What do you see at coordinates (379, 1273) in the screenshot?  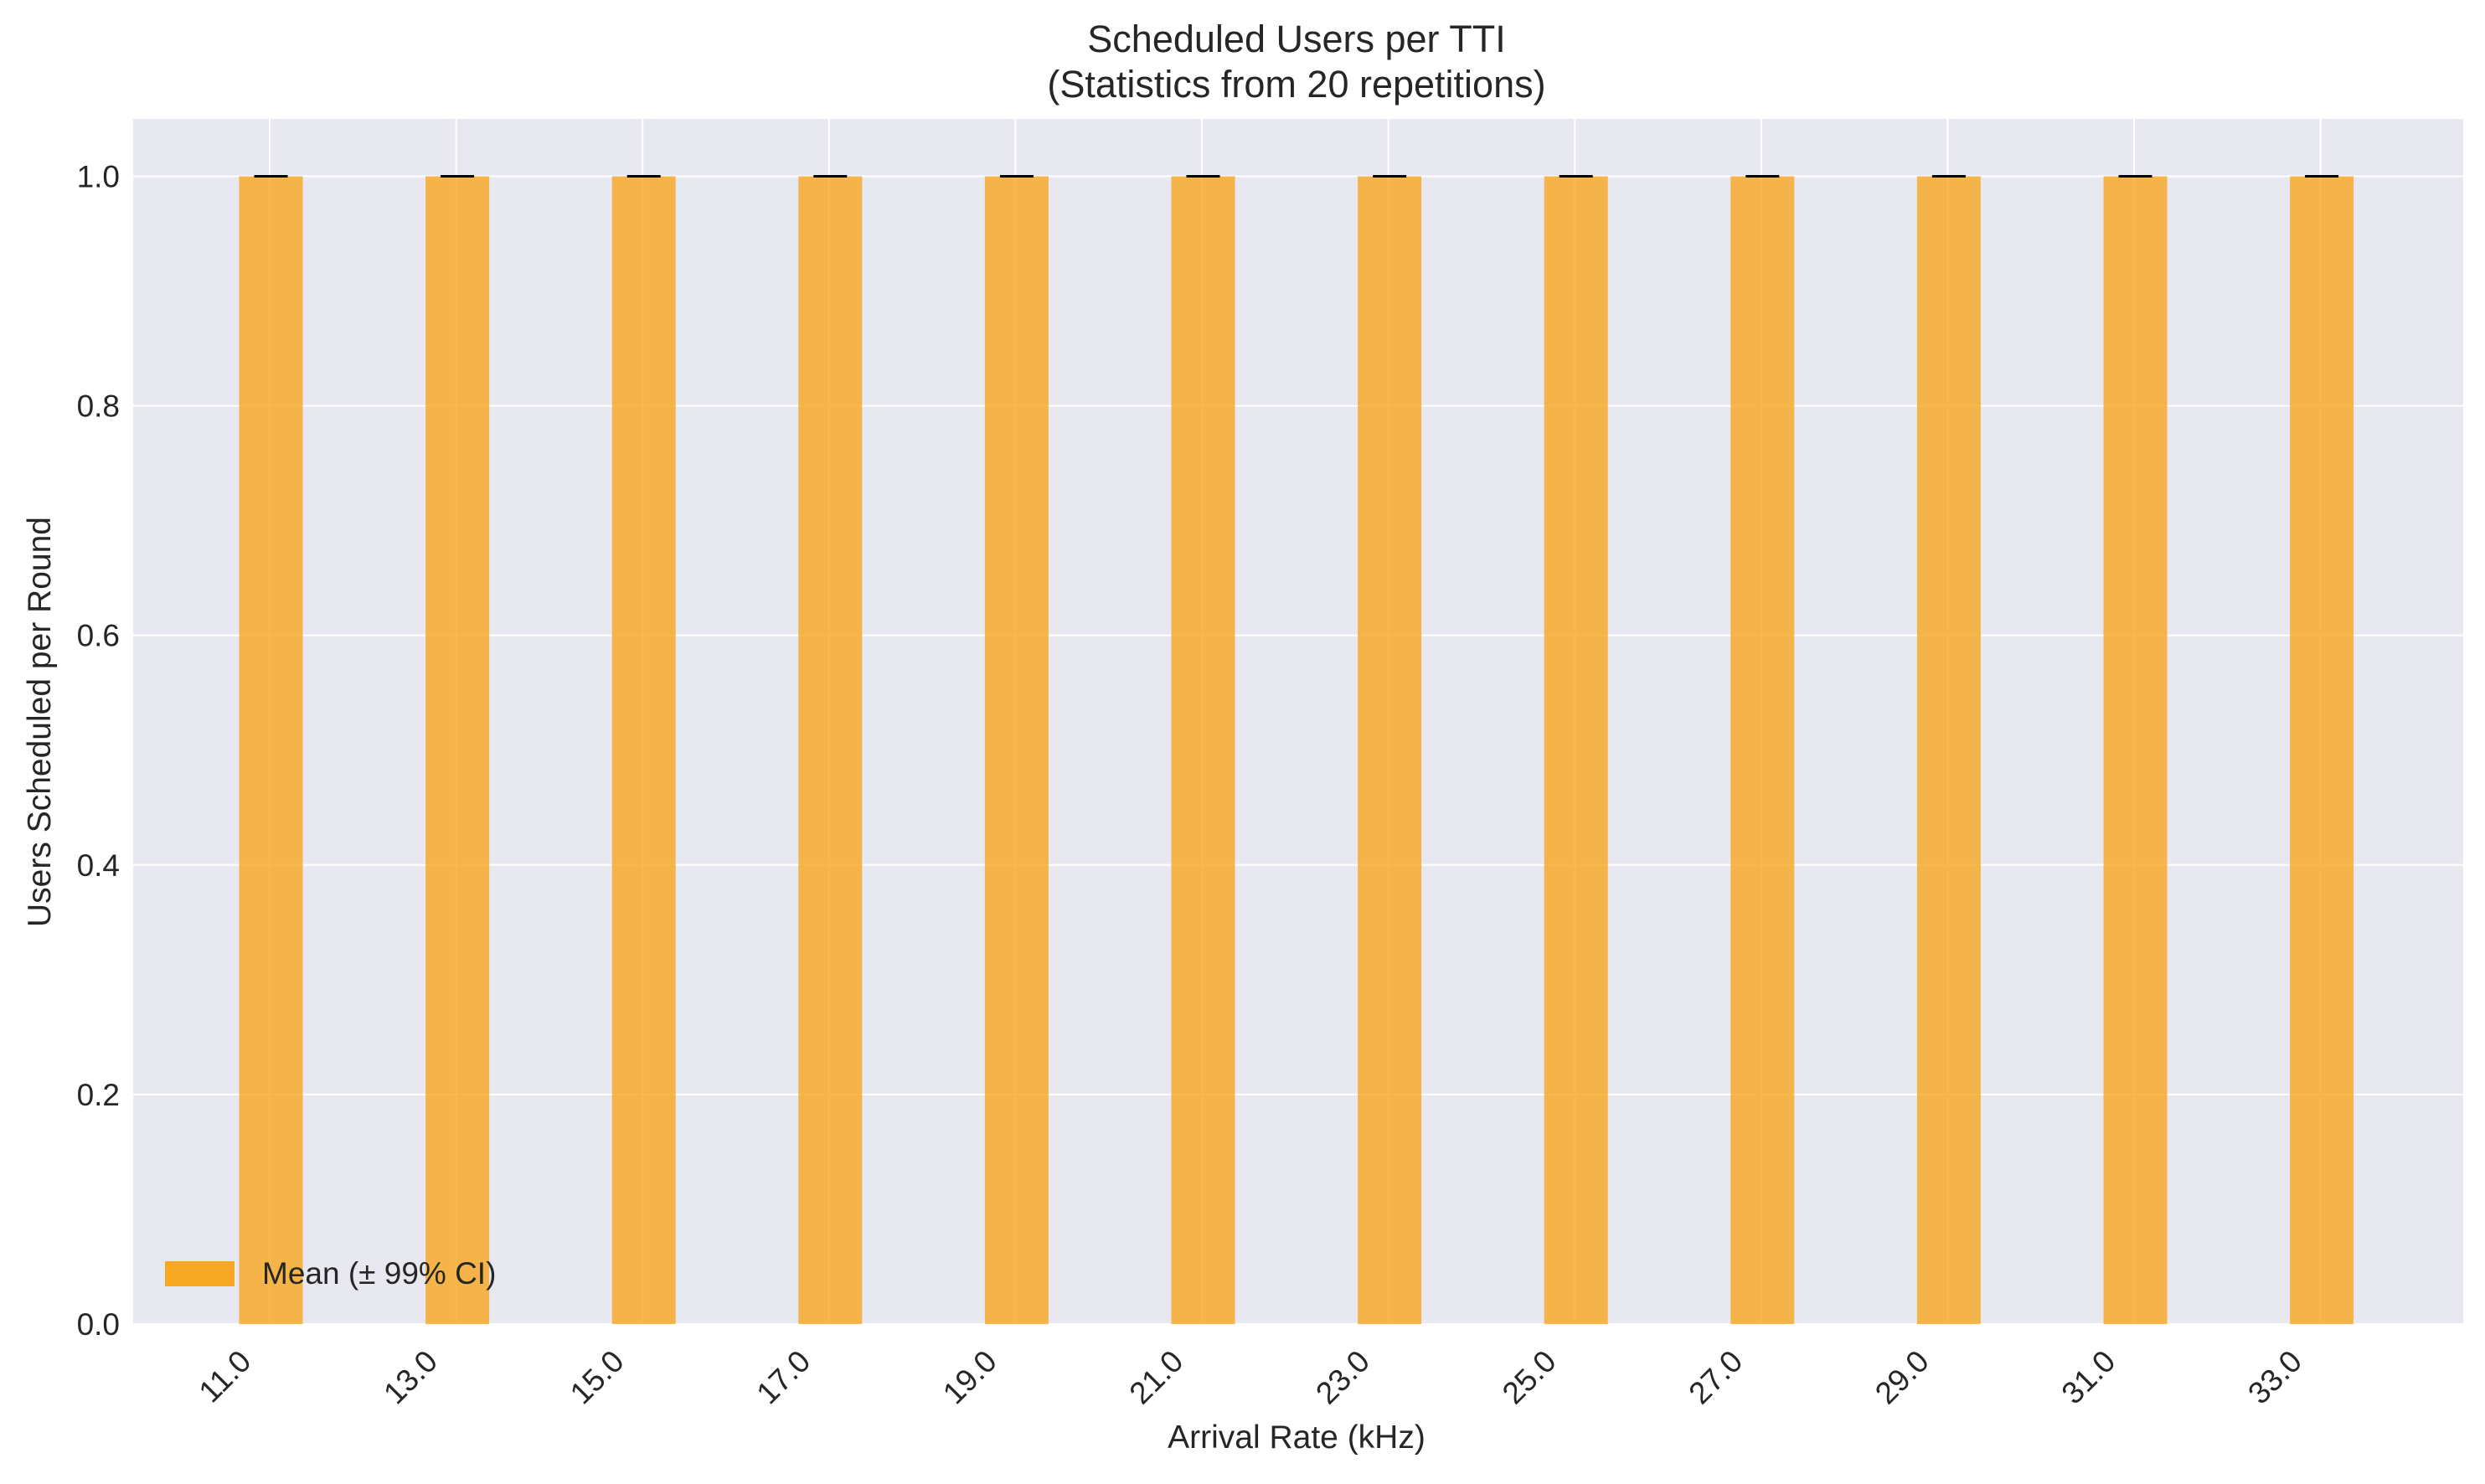 I see `legend-label: Mean (± 99% CI)` at bounding box center [379, 1273].